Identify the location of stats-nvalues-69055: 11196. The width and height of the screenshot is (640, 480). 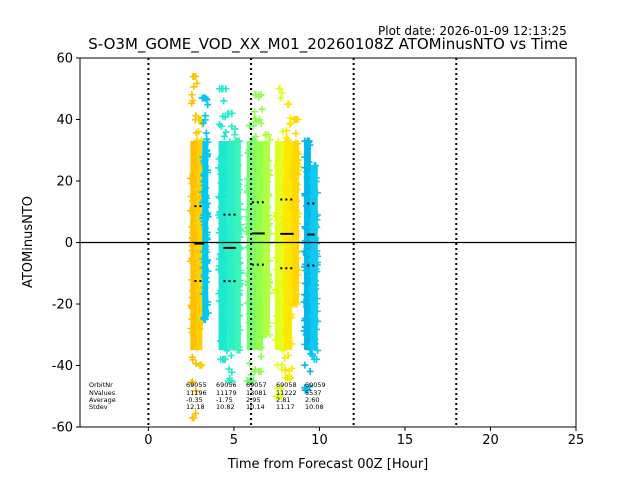
(196, 393).